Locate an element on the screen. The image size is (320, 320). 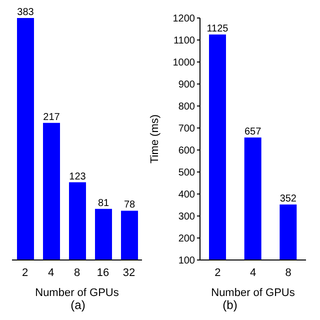
text: (b) is located at coordinates (230, 305).